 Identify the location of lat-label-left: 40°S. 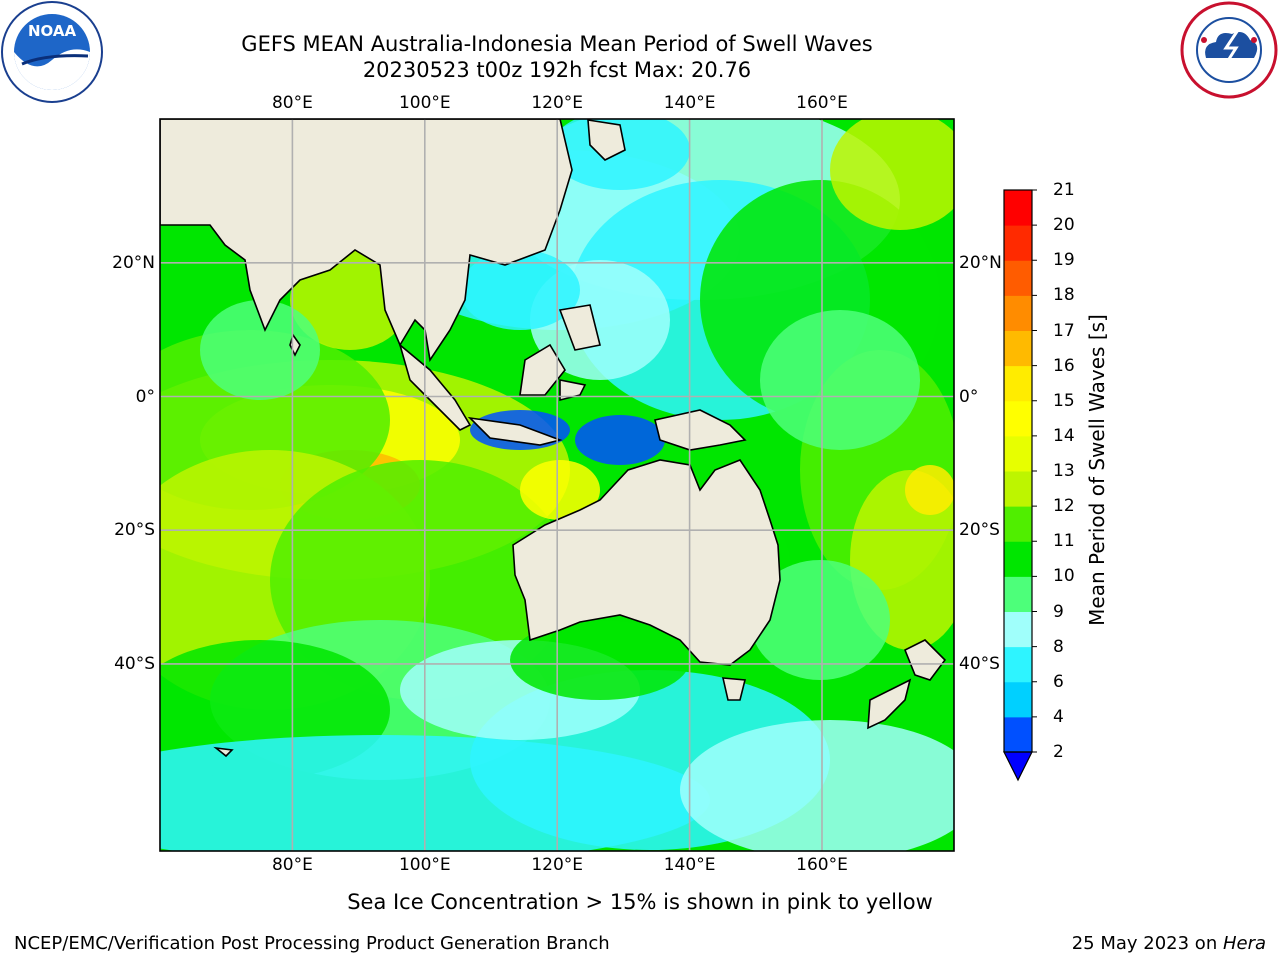
(134, 663).